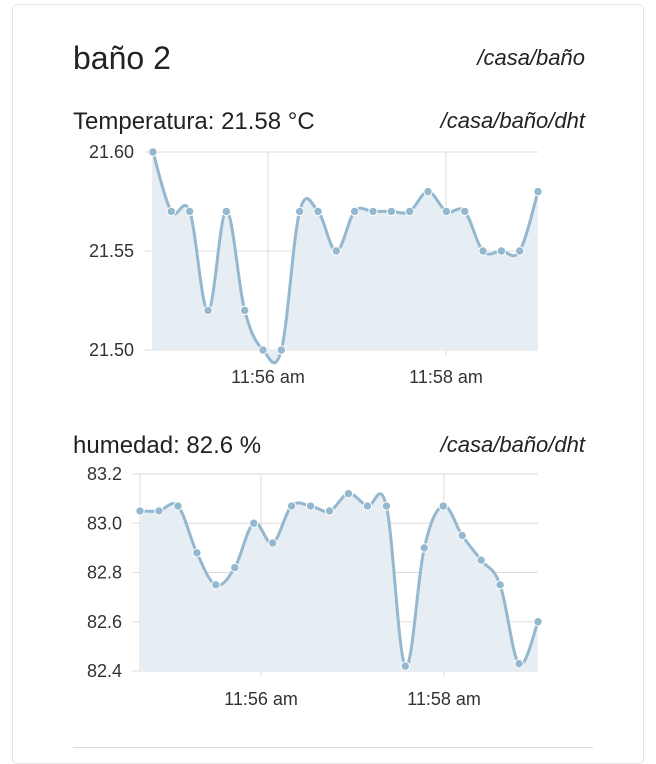 The height and width of the screenshot is (764, 656). I want to click on humidity-label: humedad: 82.6 %, so click(167, 445).